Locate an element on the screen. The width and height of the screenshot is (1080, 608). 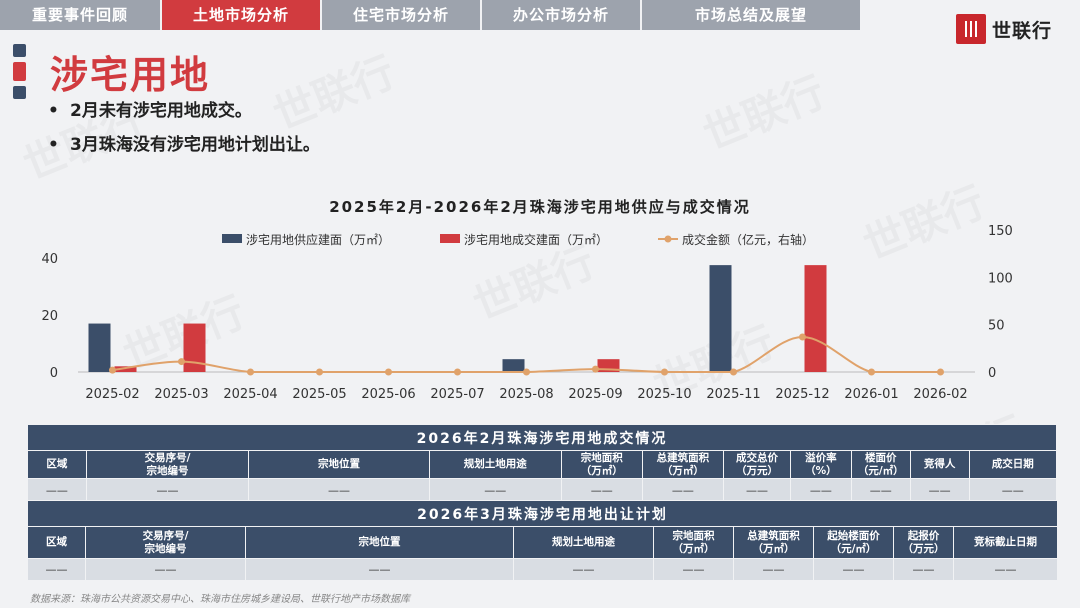
table-caption: 2026年2月珠海涉宅用地成交情况 is located at coordinates (542, 437).